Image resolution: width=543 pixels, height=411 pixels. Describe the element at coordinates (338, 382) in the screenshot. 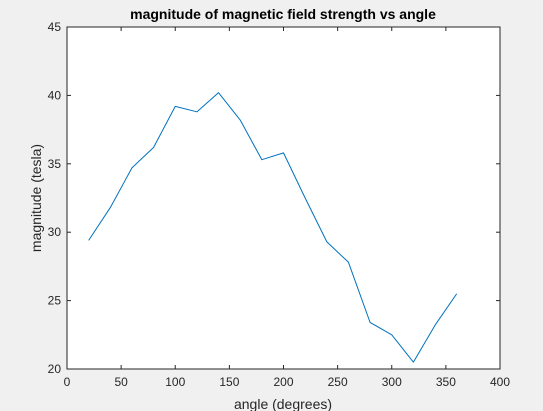

I see `x-tick-label: 250` at that location.